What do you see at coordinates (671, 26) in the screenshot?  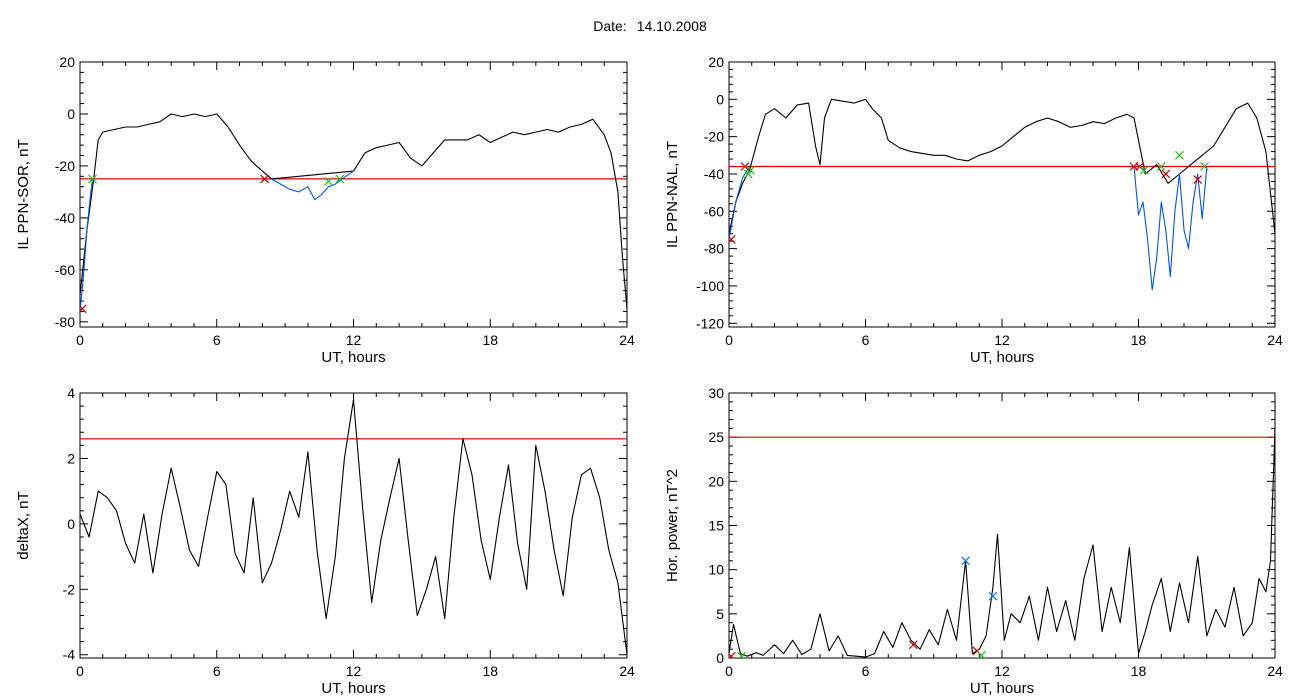 I see `date-value: 14.10.2008` at bounding box center [671, 26].